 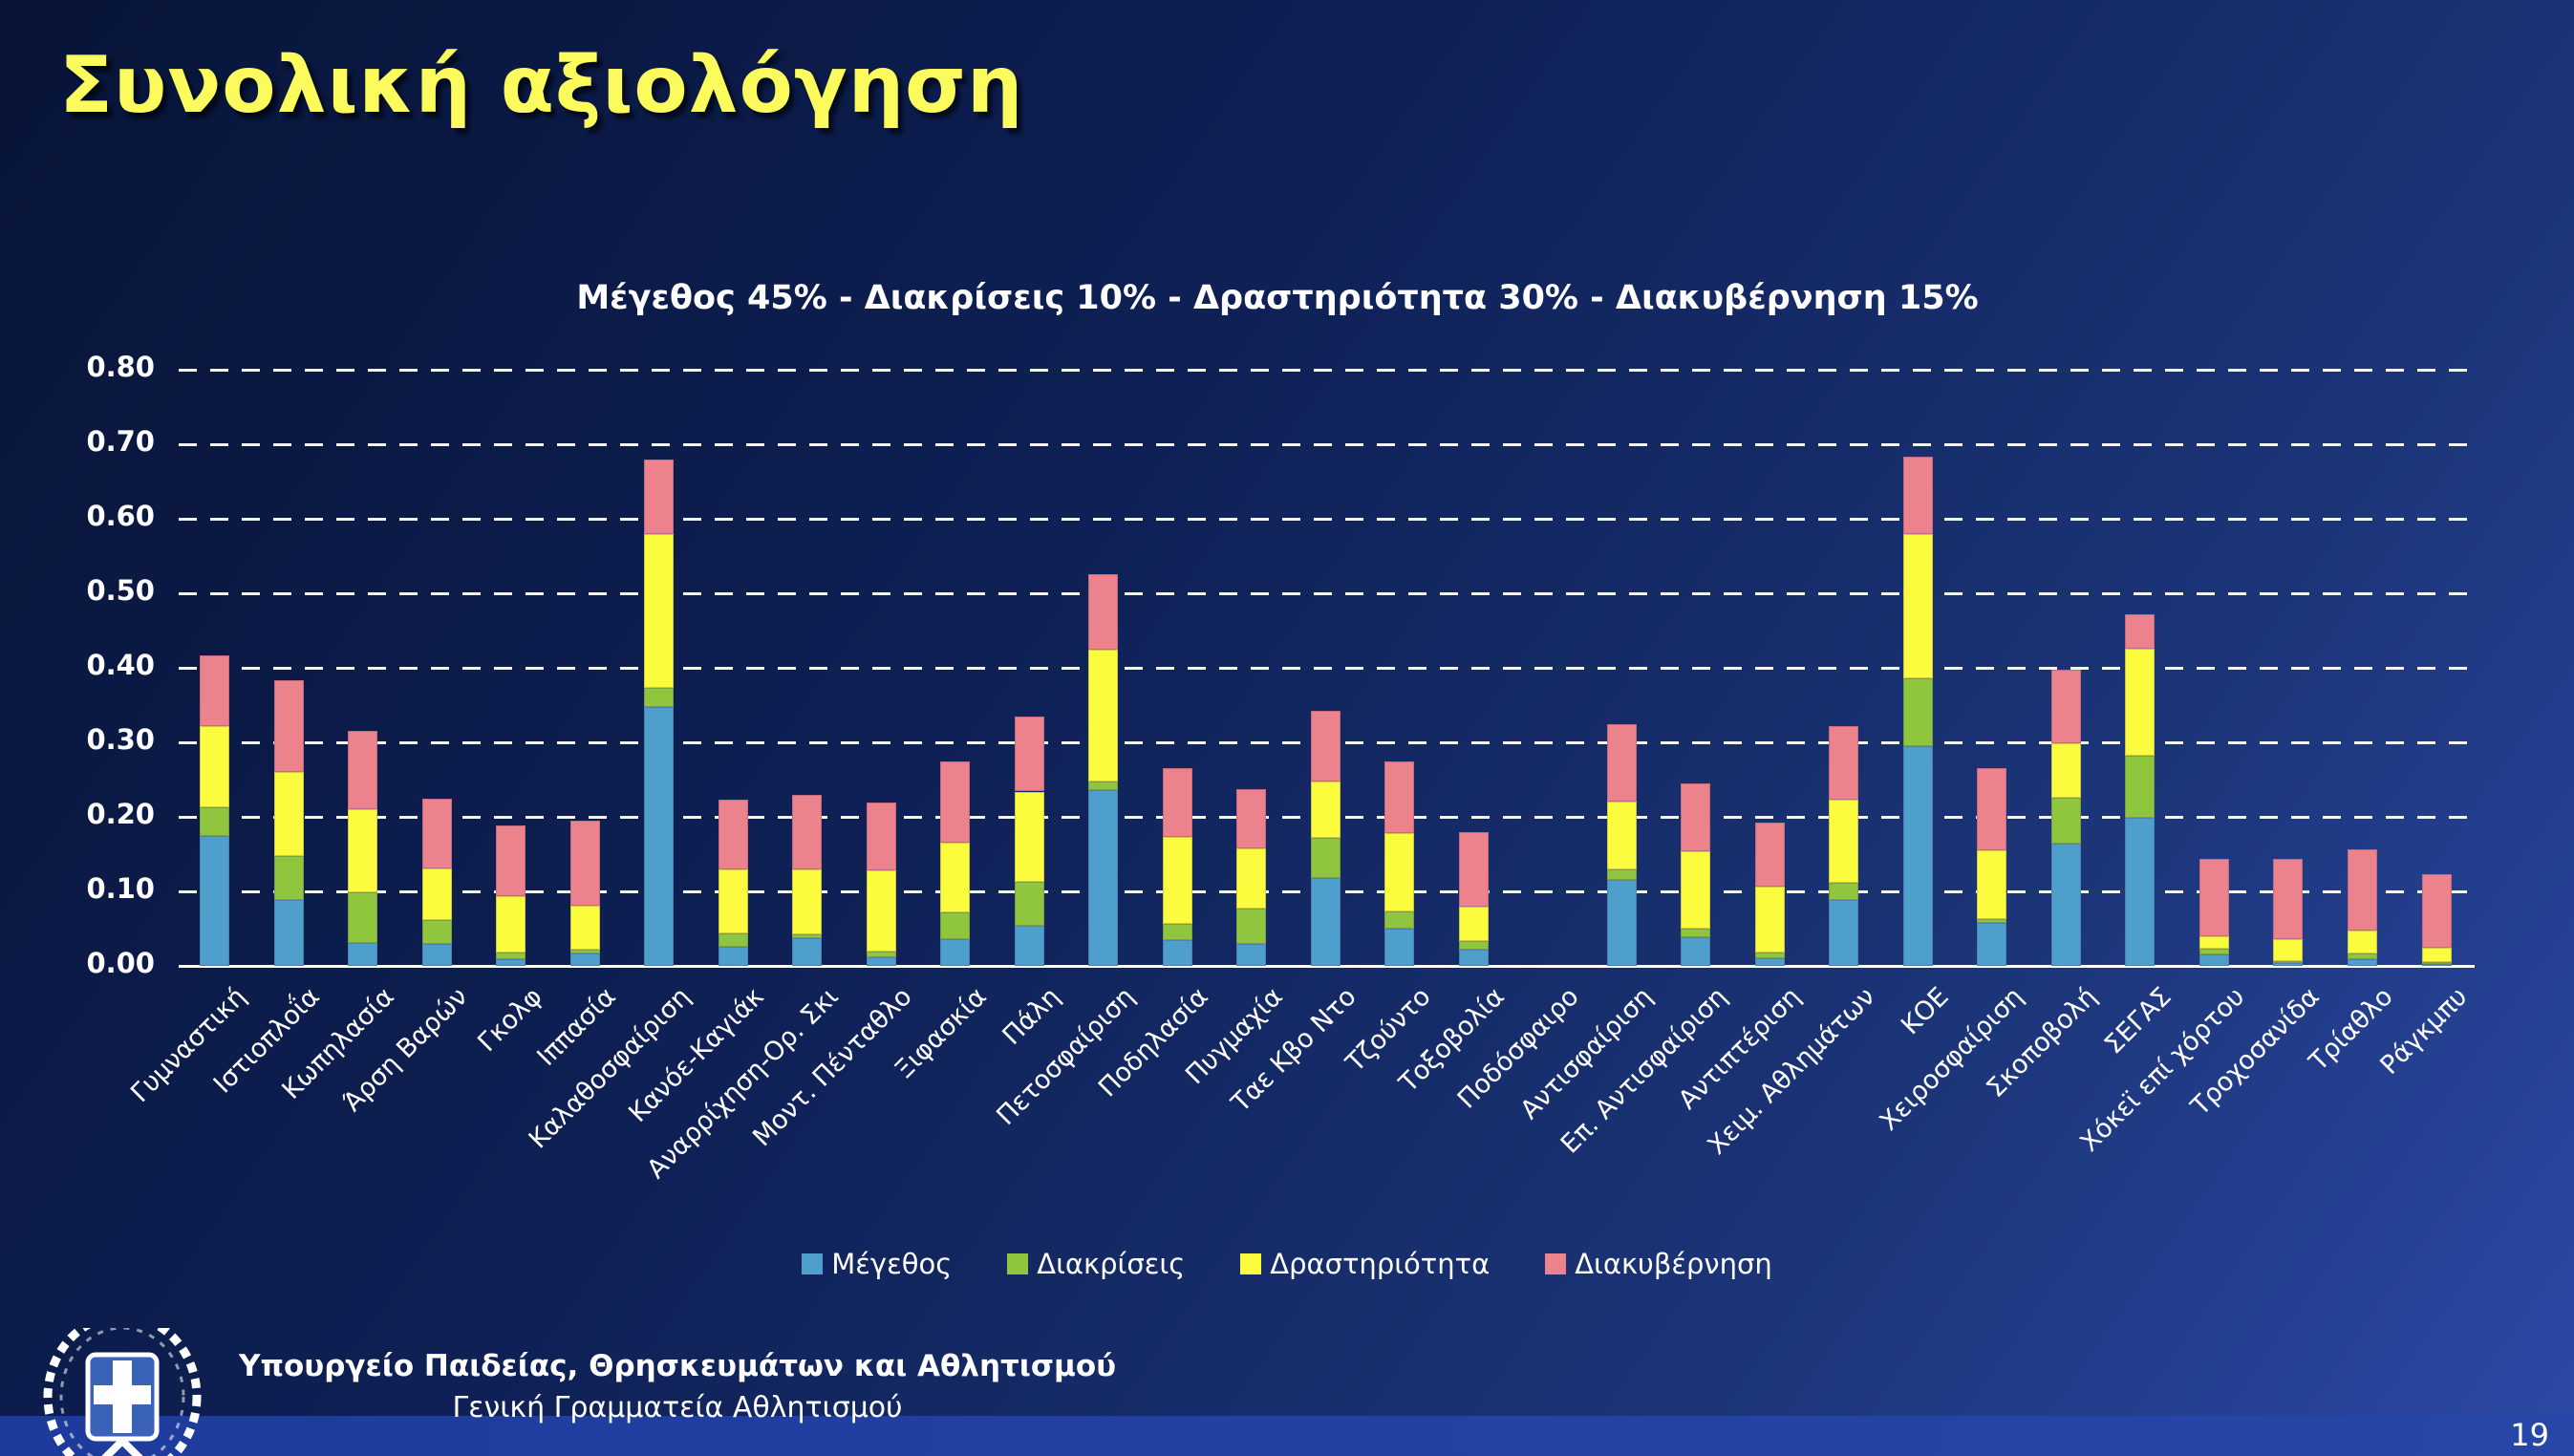 What do you see at coordinates (1327, 371) in the screenshot?
I see `gridline-0.80` at bounding box center [1327, 371].